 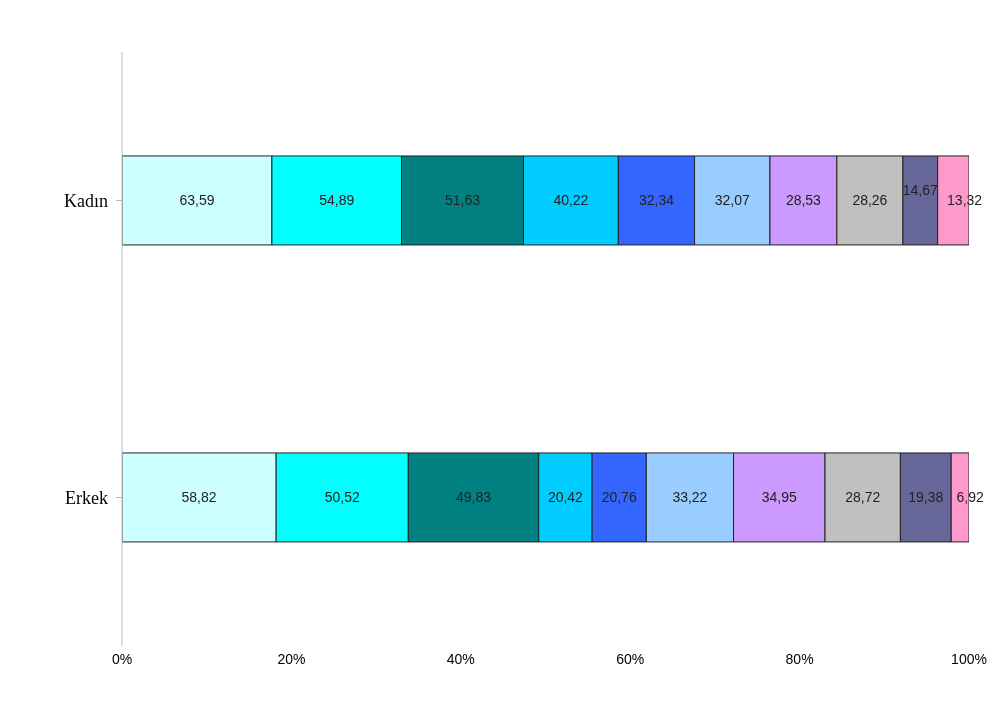 What do you see at coordinates (460, 658) in the screenshot?
I see `x-tick-label: 40%` at bounding box center [460, 658].